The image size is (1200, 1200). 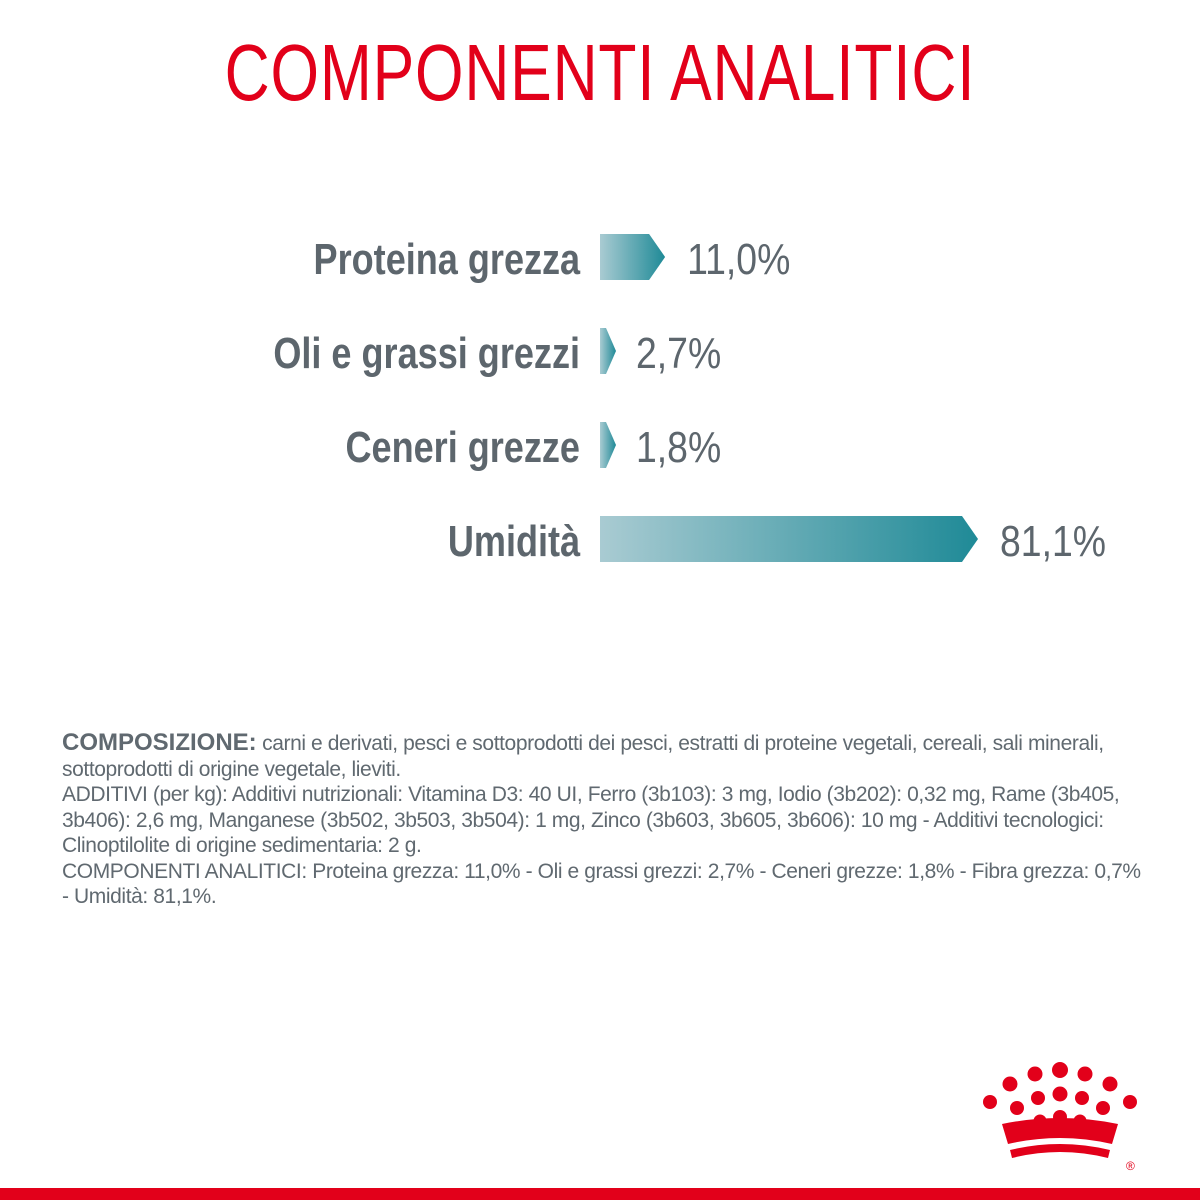 What do you see at coordinates (514, 541) in the screenshot?
I see `category-label: Umidità` at bounding box center [514, 541].